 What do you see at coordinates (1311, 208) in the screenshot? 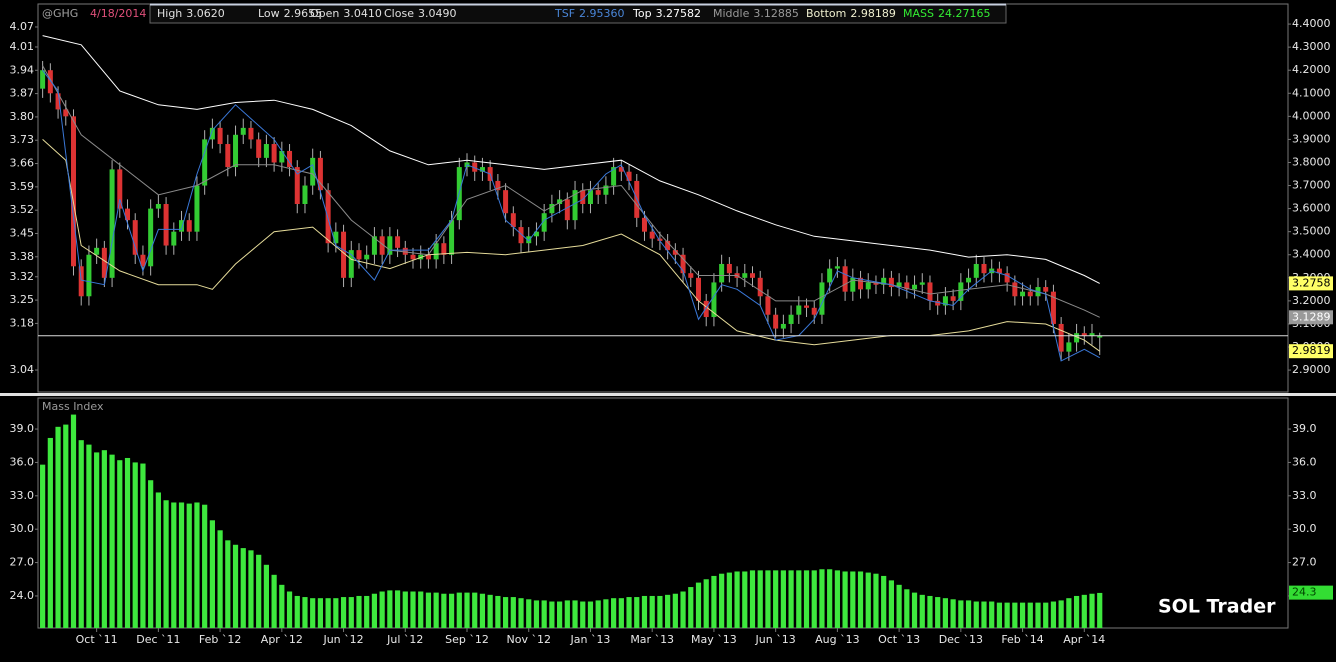
I see `y-tick-label: 3.6000` at bounding box center [1311, 208].